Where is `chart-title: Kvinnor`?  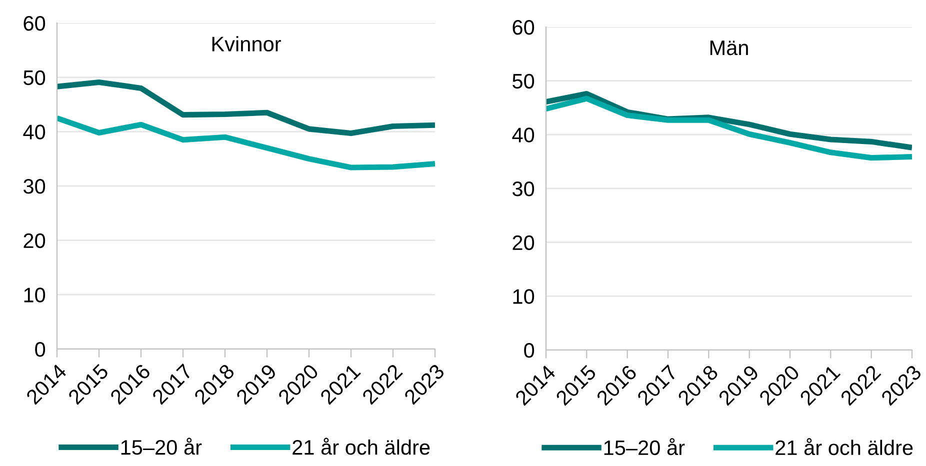 chart-title: Kvinnor is located at coordinates (246, 44).